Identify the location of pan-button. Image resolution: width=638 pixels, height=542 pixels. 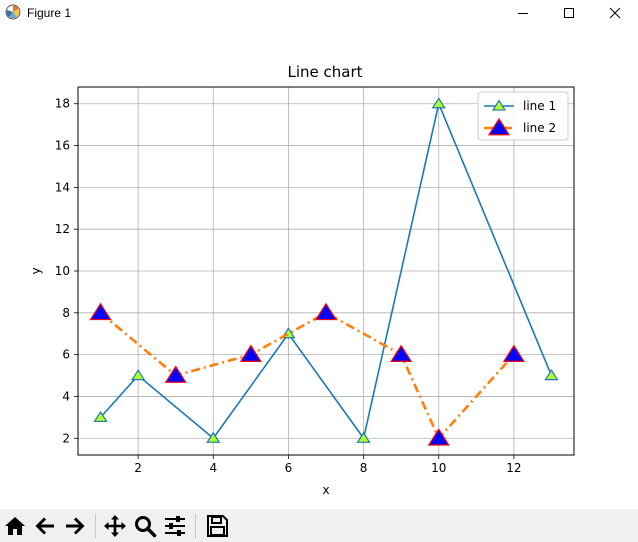
(115, 526).